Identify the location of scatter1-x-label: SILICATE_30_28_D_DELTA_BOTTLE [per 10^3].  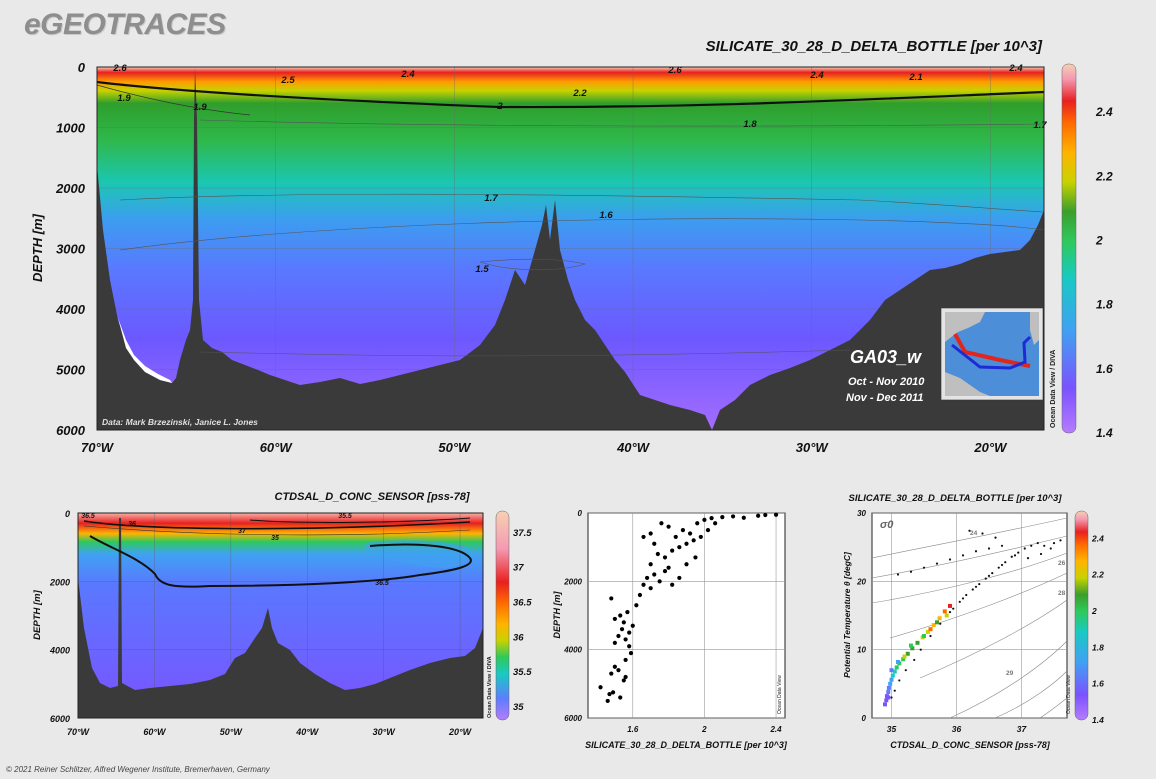
(686, 745).